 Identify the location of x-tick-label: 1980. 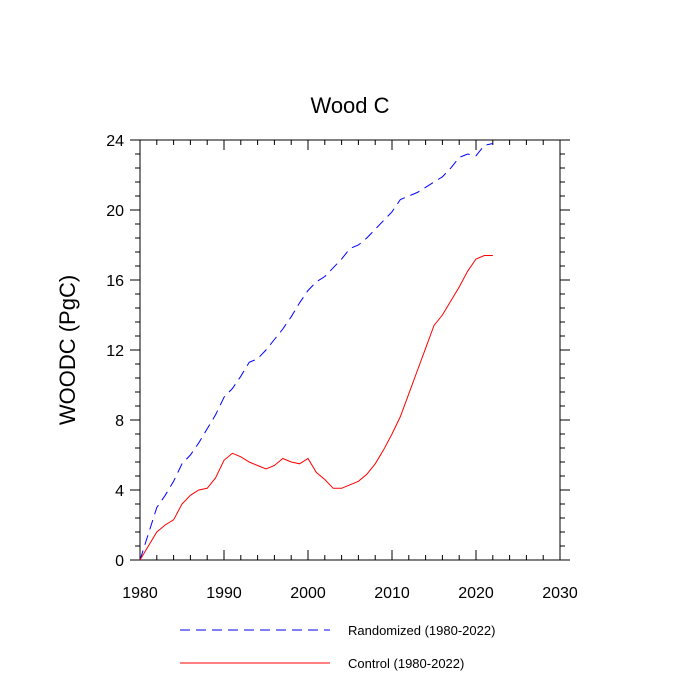
(140, 593).